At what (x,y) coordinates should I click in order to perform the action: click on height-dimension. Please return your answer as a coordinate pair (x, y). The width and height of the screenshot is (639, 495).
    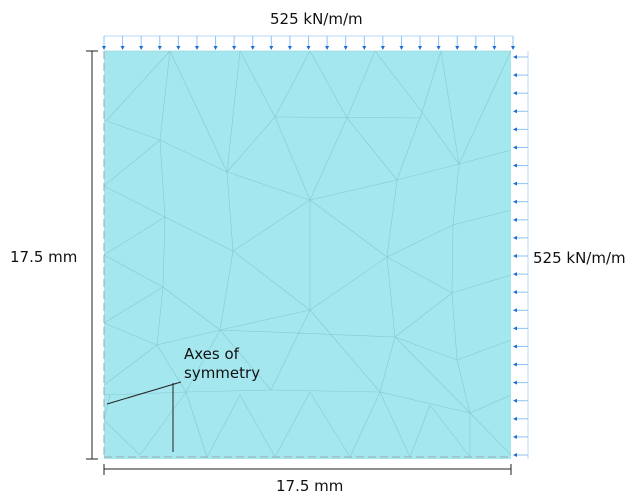
    Looking at the image, I should click on (92, 255).